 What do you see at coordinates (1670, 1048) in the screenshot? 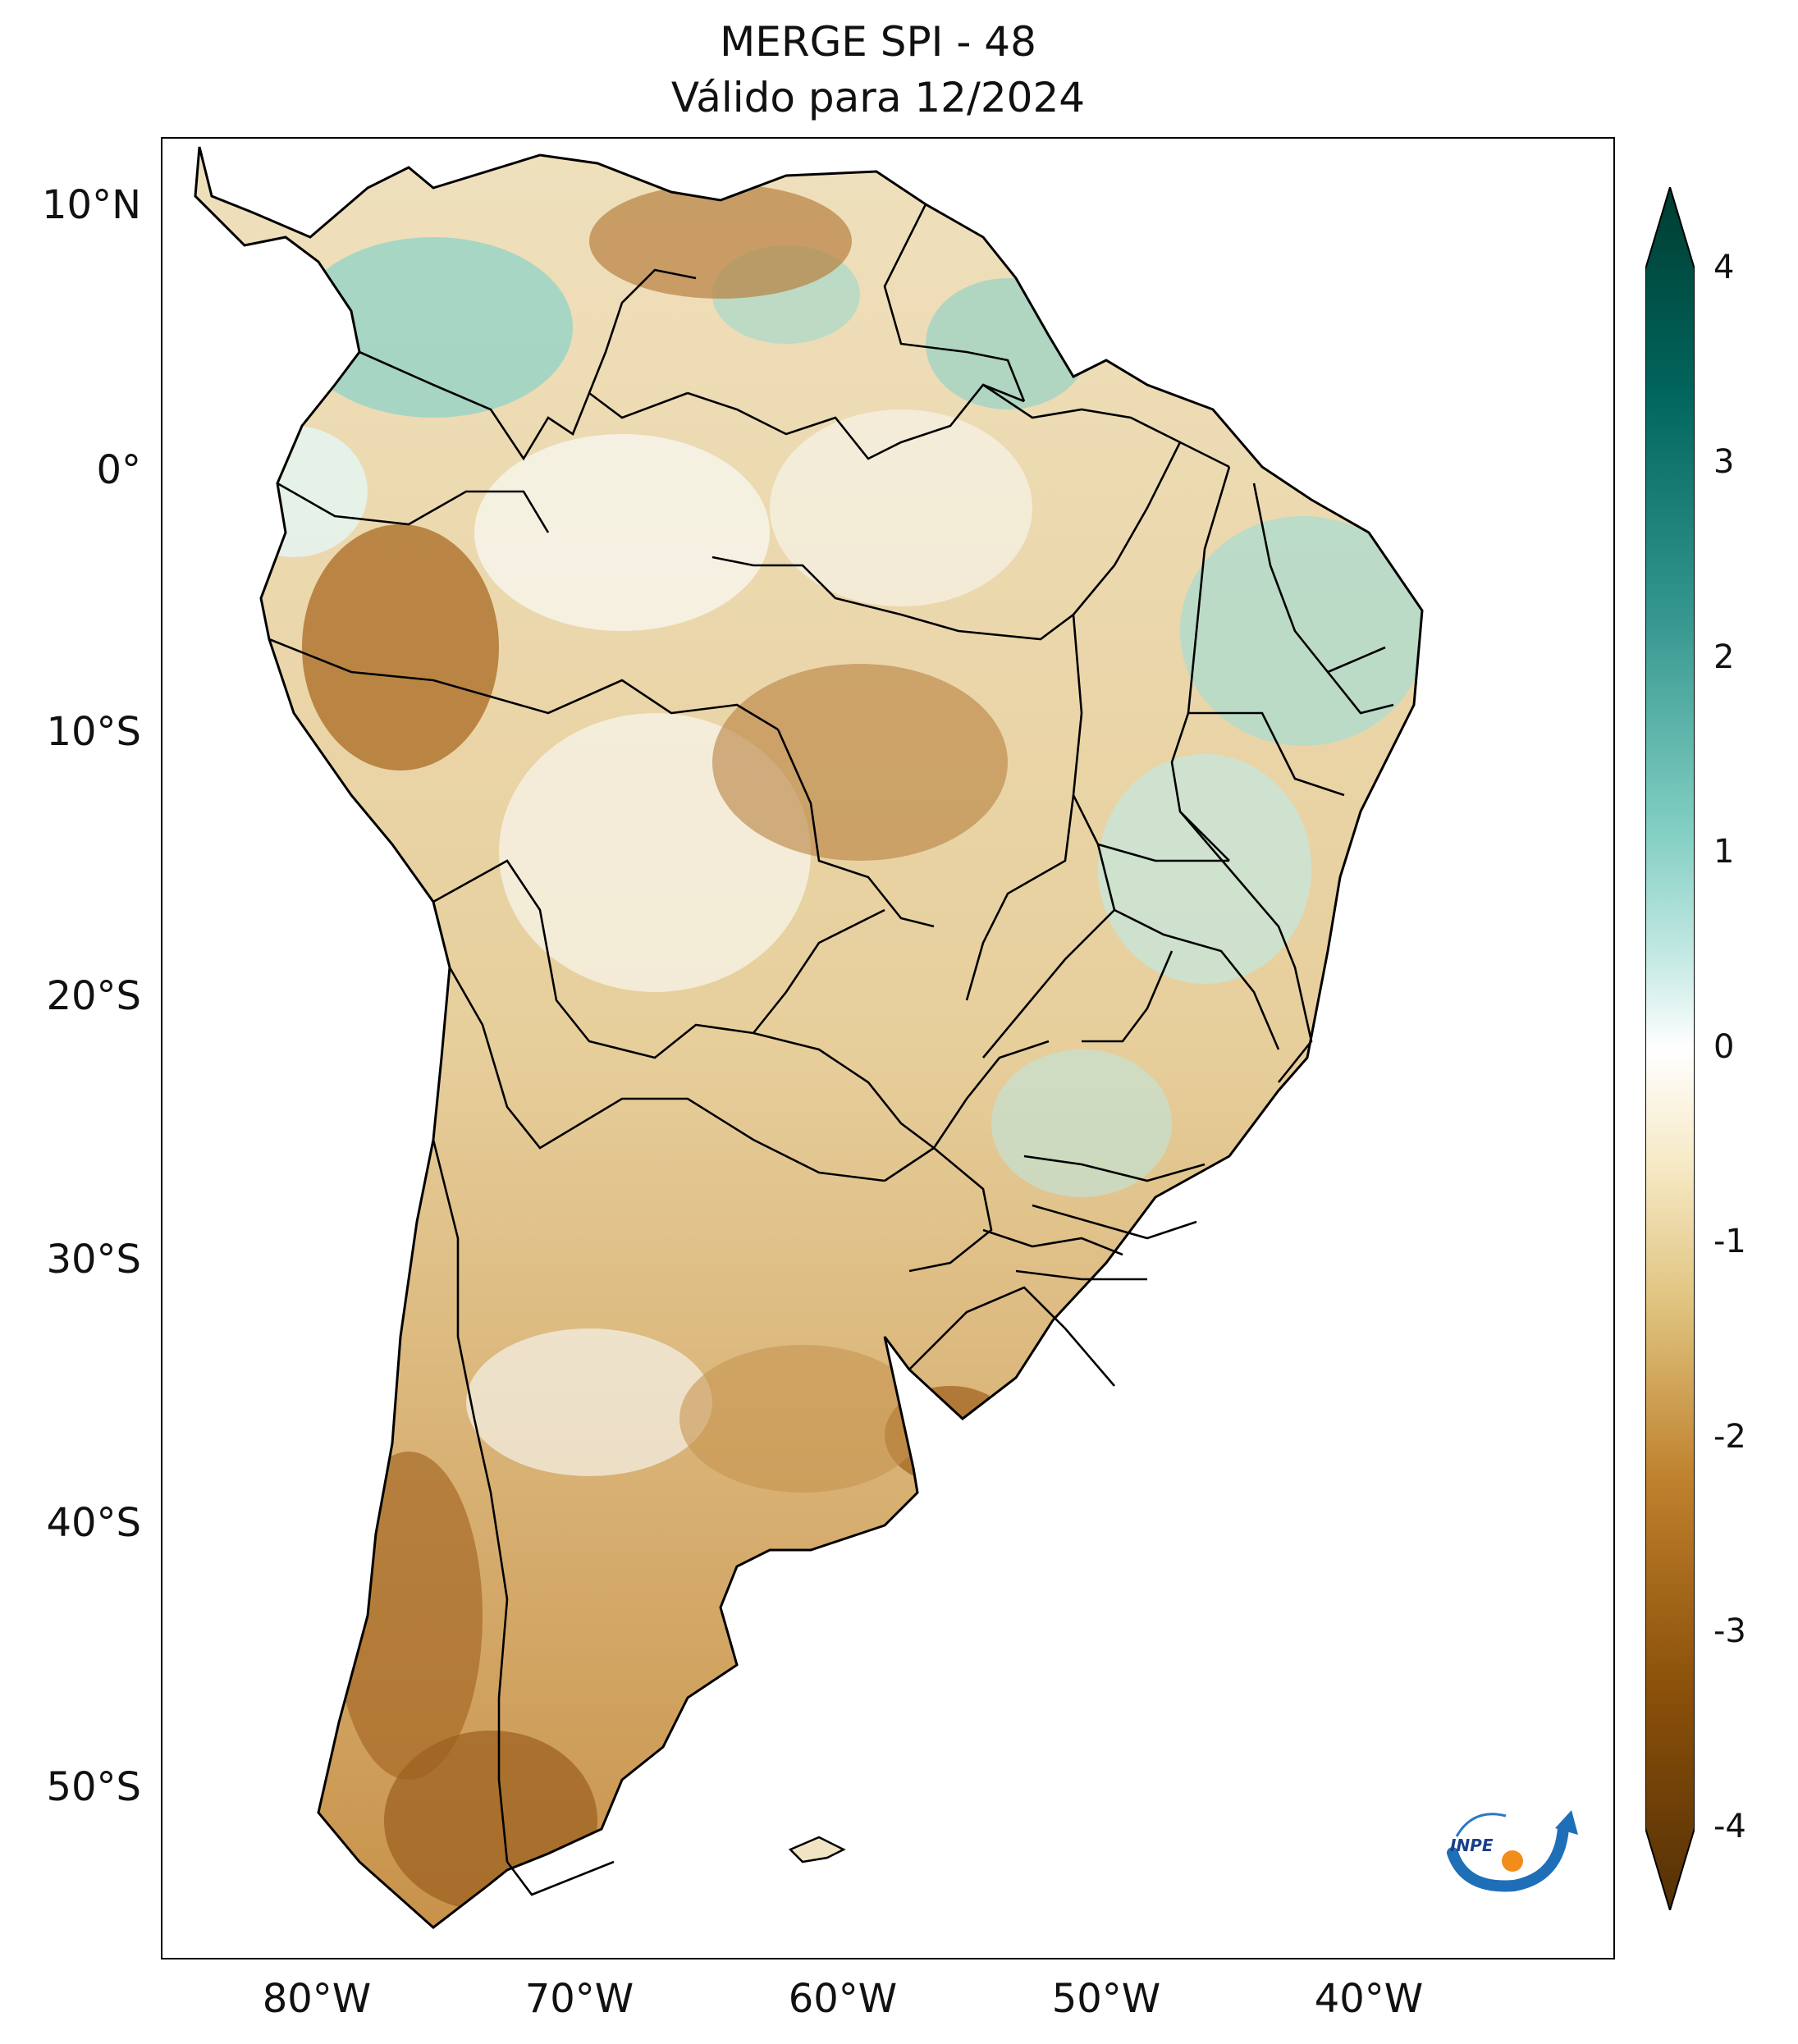
I see `colorbar` at bounding box center [1670, 1048].